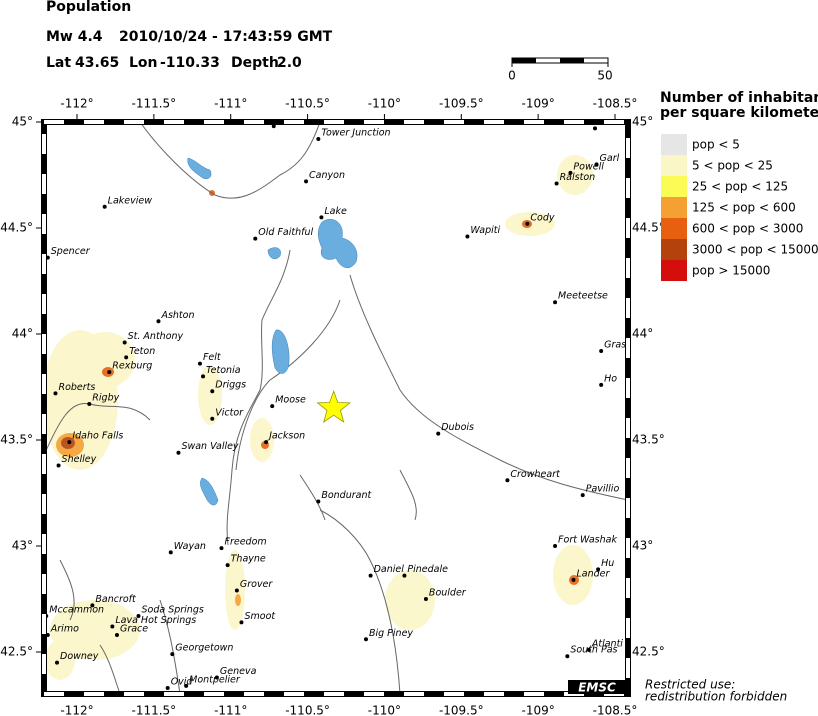  I want to click on city-label: Tetonia, so click(223, 370).